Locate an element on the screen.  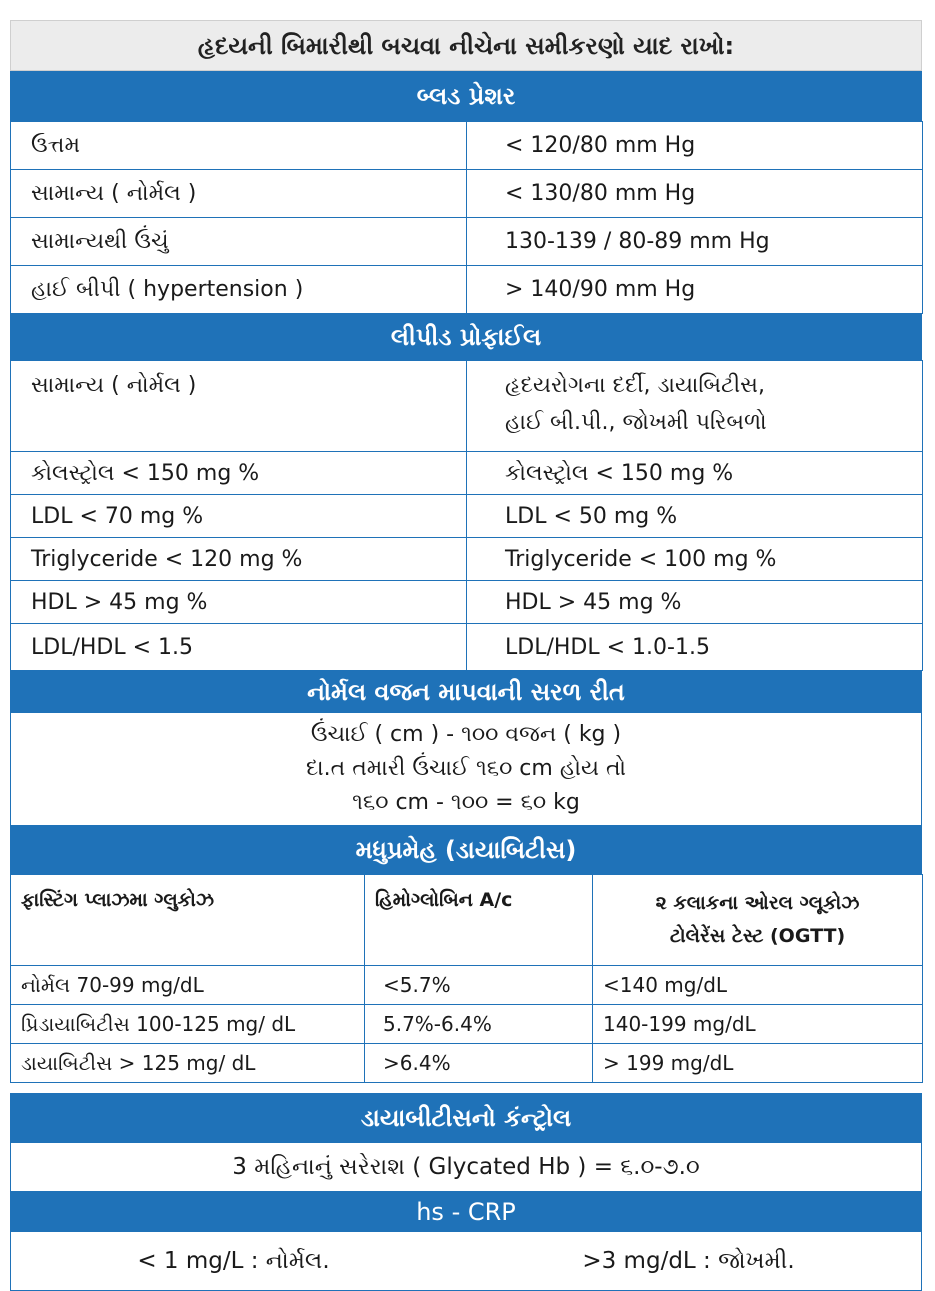
control-header: ડાયાબીટીસનો કંન્ટ્રોલ is located at coordinates (466, 1118).